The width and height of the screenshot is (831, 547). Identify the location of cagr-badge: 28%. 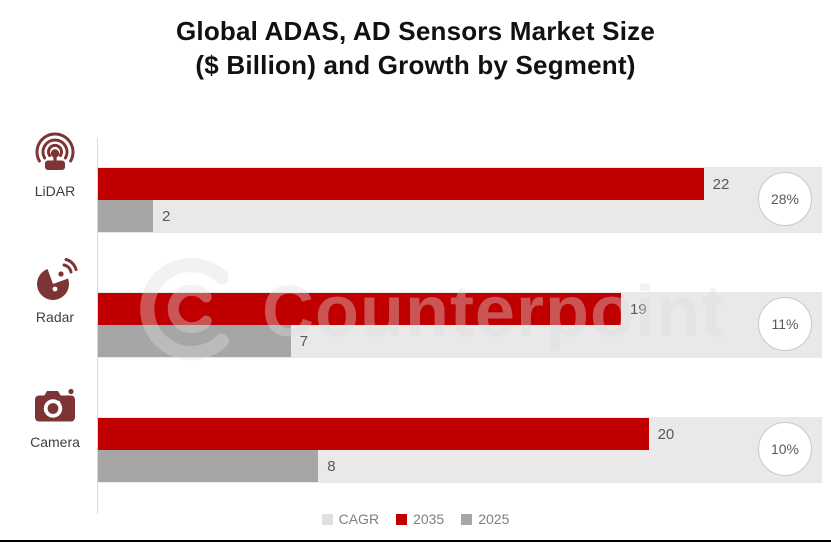
(785, 199).